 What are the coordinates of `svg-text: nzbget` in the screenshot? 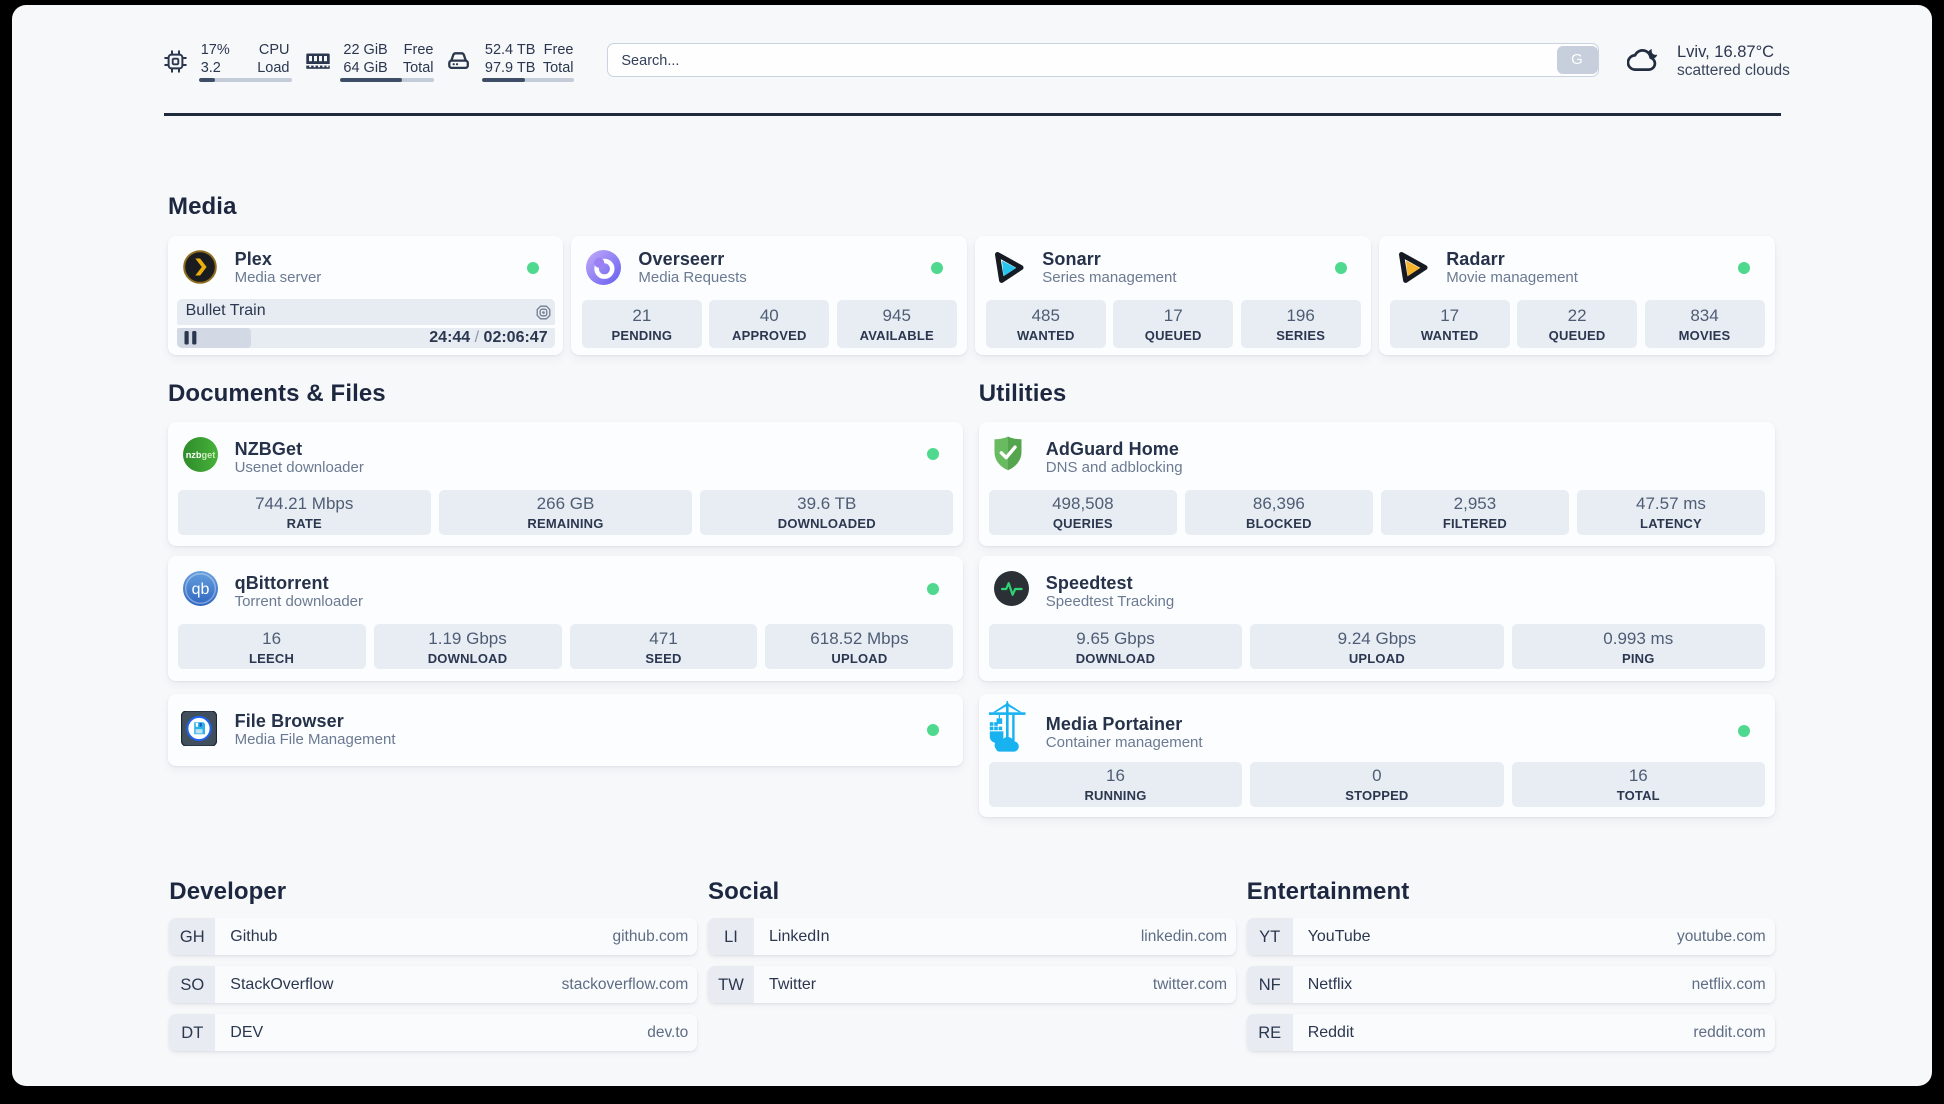 It's located at (200, 454).